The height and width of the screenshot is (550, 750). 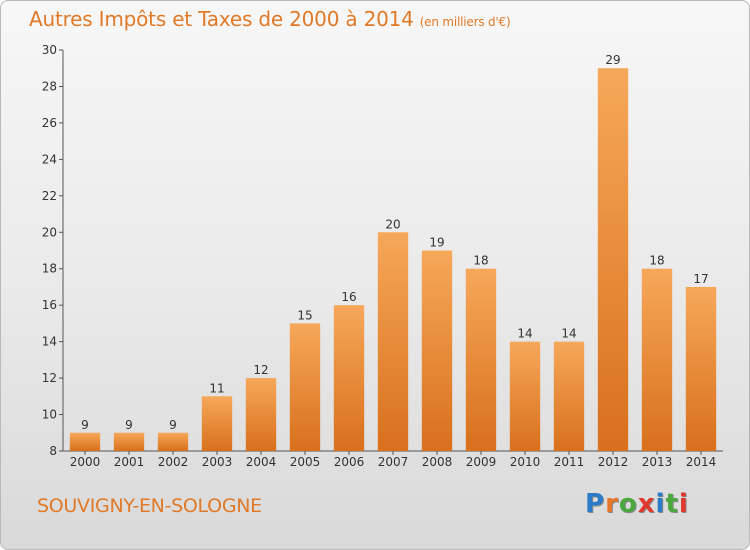 I want to click on commune-name: SOUVIGNY-EN-SOLOGNE, so click(x=149, y=506).